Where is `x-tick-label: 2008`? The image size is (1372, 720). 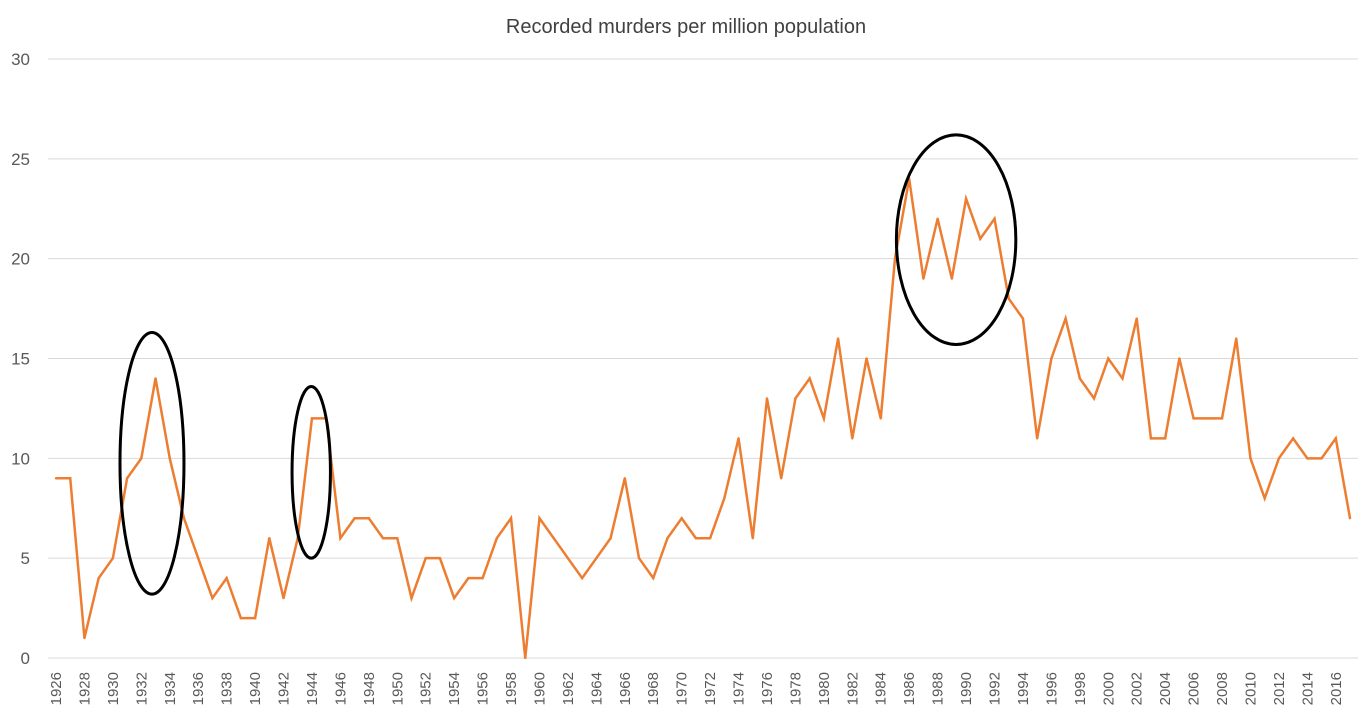 x-tick-label: 2008 is located at coordinates (1222, 688).